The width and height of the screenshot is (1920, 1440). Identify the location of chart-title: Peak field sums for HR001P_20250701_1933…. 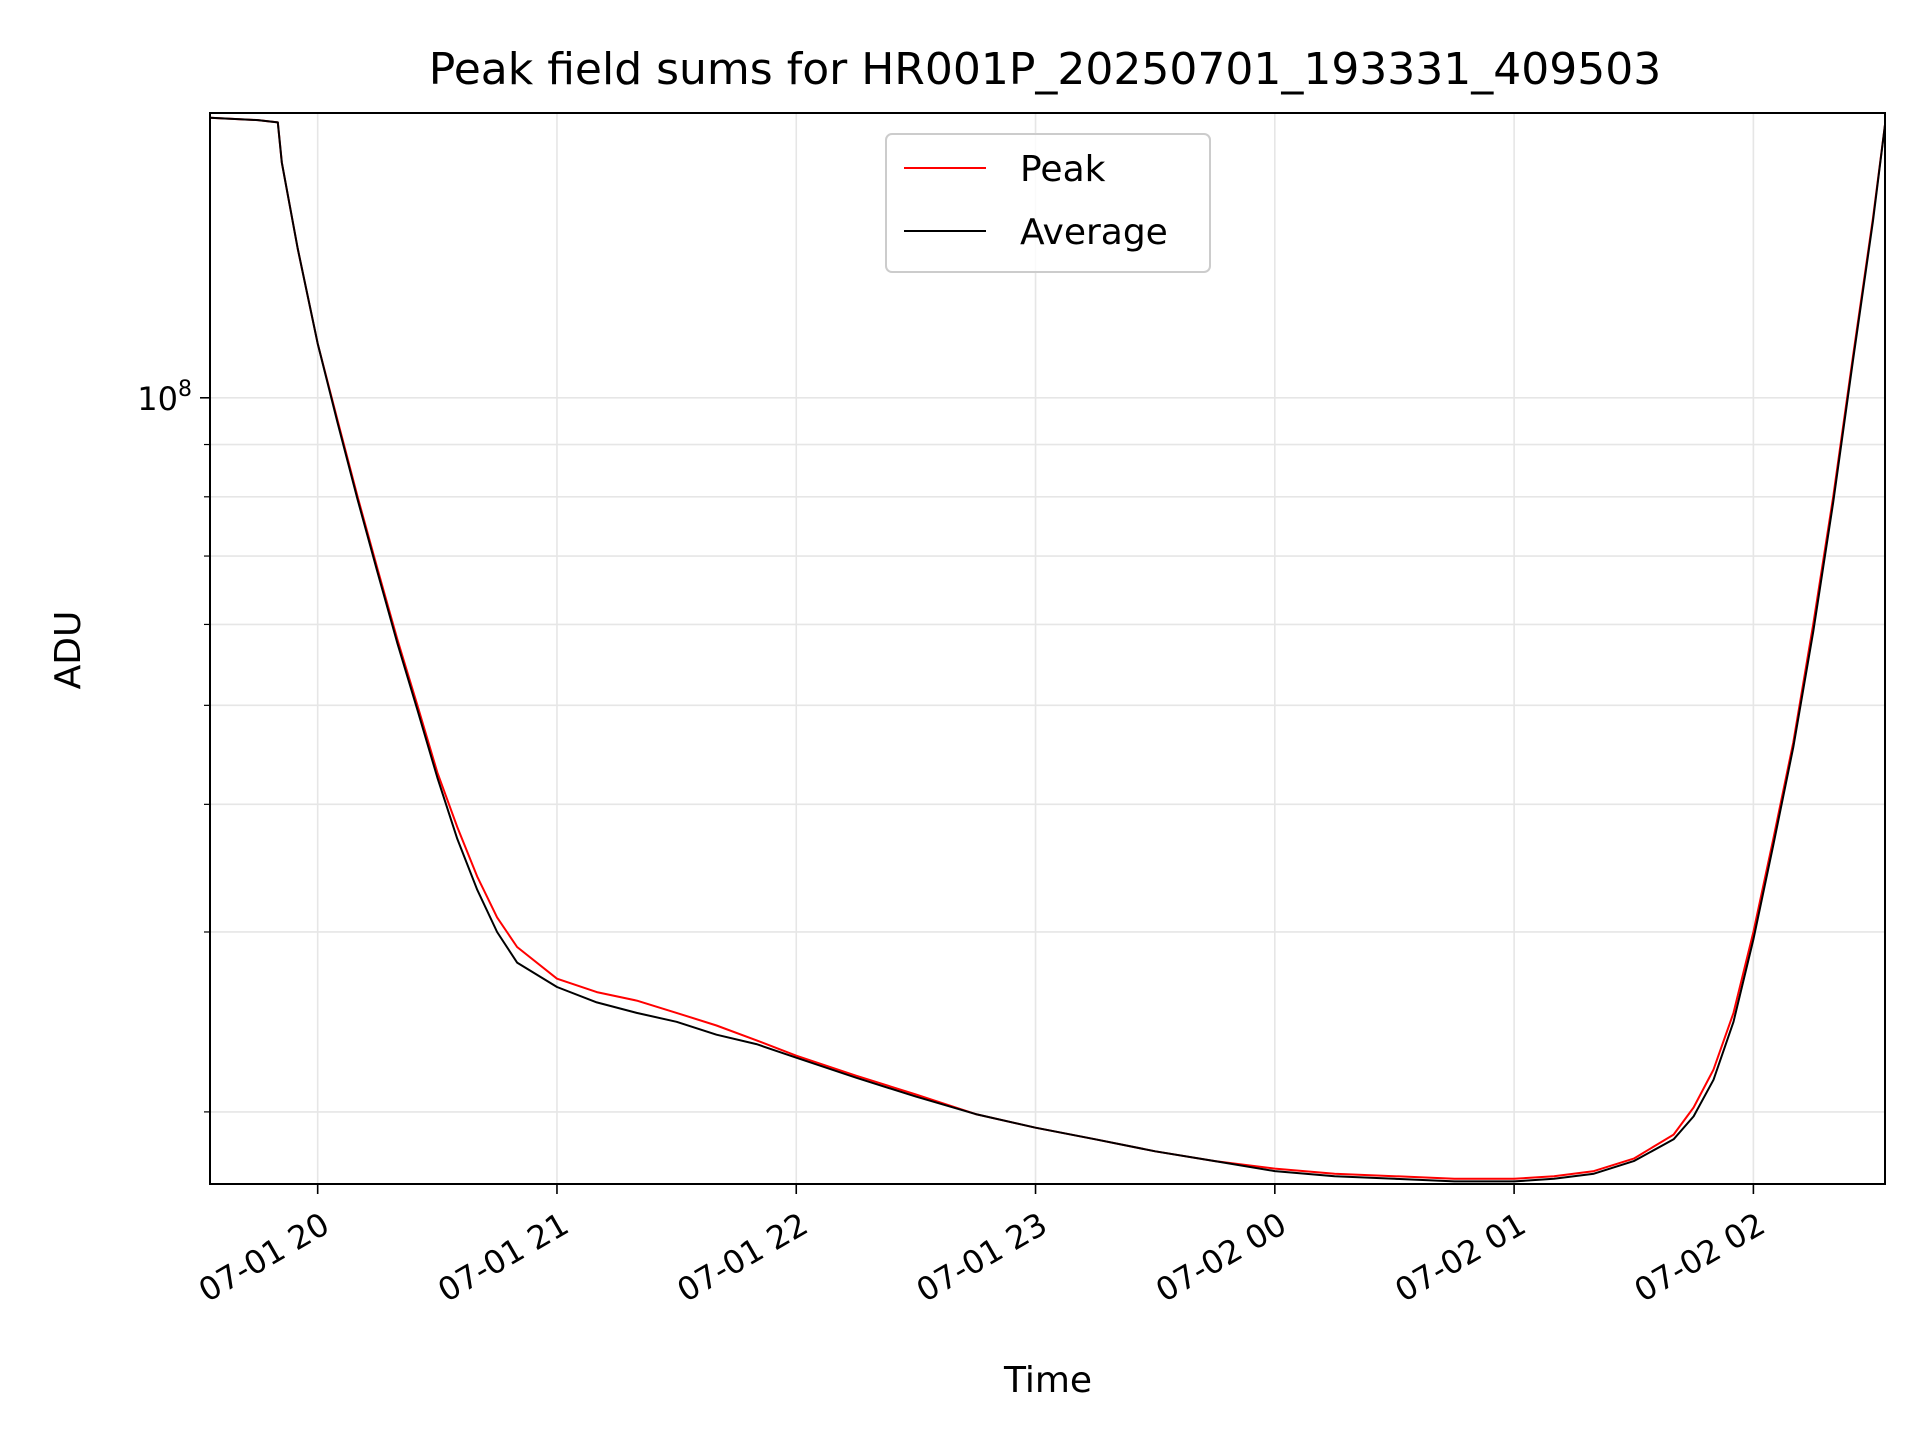
(1045, 69).